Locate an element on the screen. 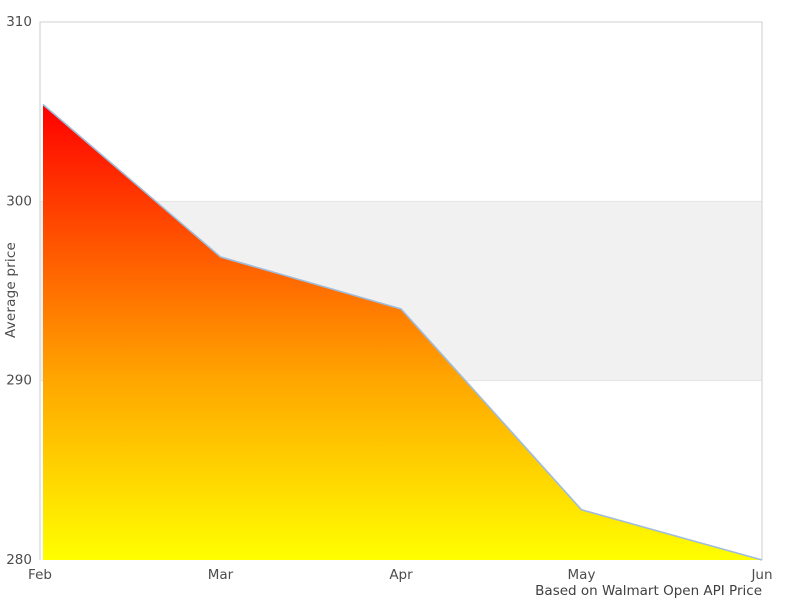 This screenshot has height=600, width=800. x-tick-label: May is located at coordinates (582, 575).